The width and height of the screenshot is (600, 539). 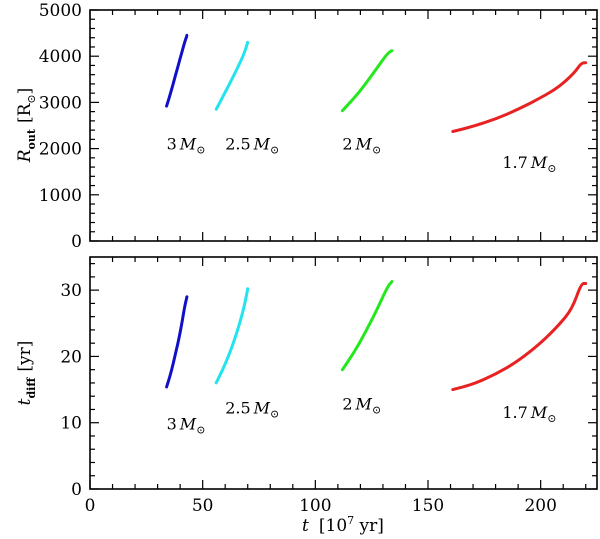 I want to click on top-curves, so click(x=376, y=83).